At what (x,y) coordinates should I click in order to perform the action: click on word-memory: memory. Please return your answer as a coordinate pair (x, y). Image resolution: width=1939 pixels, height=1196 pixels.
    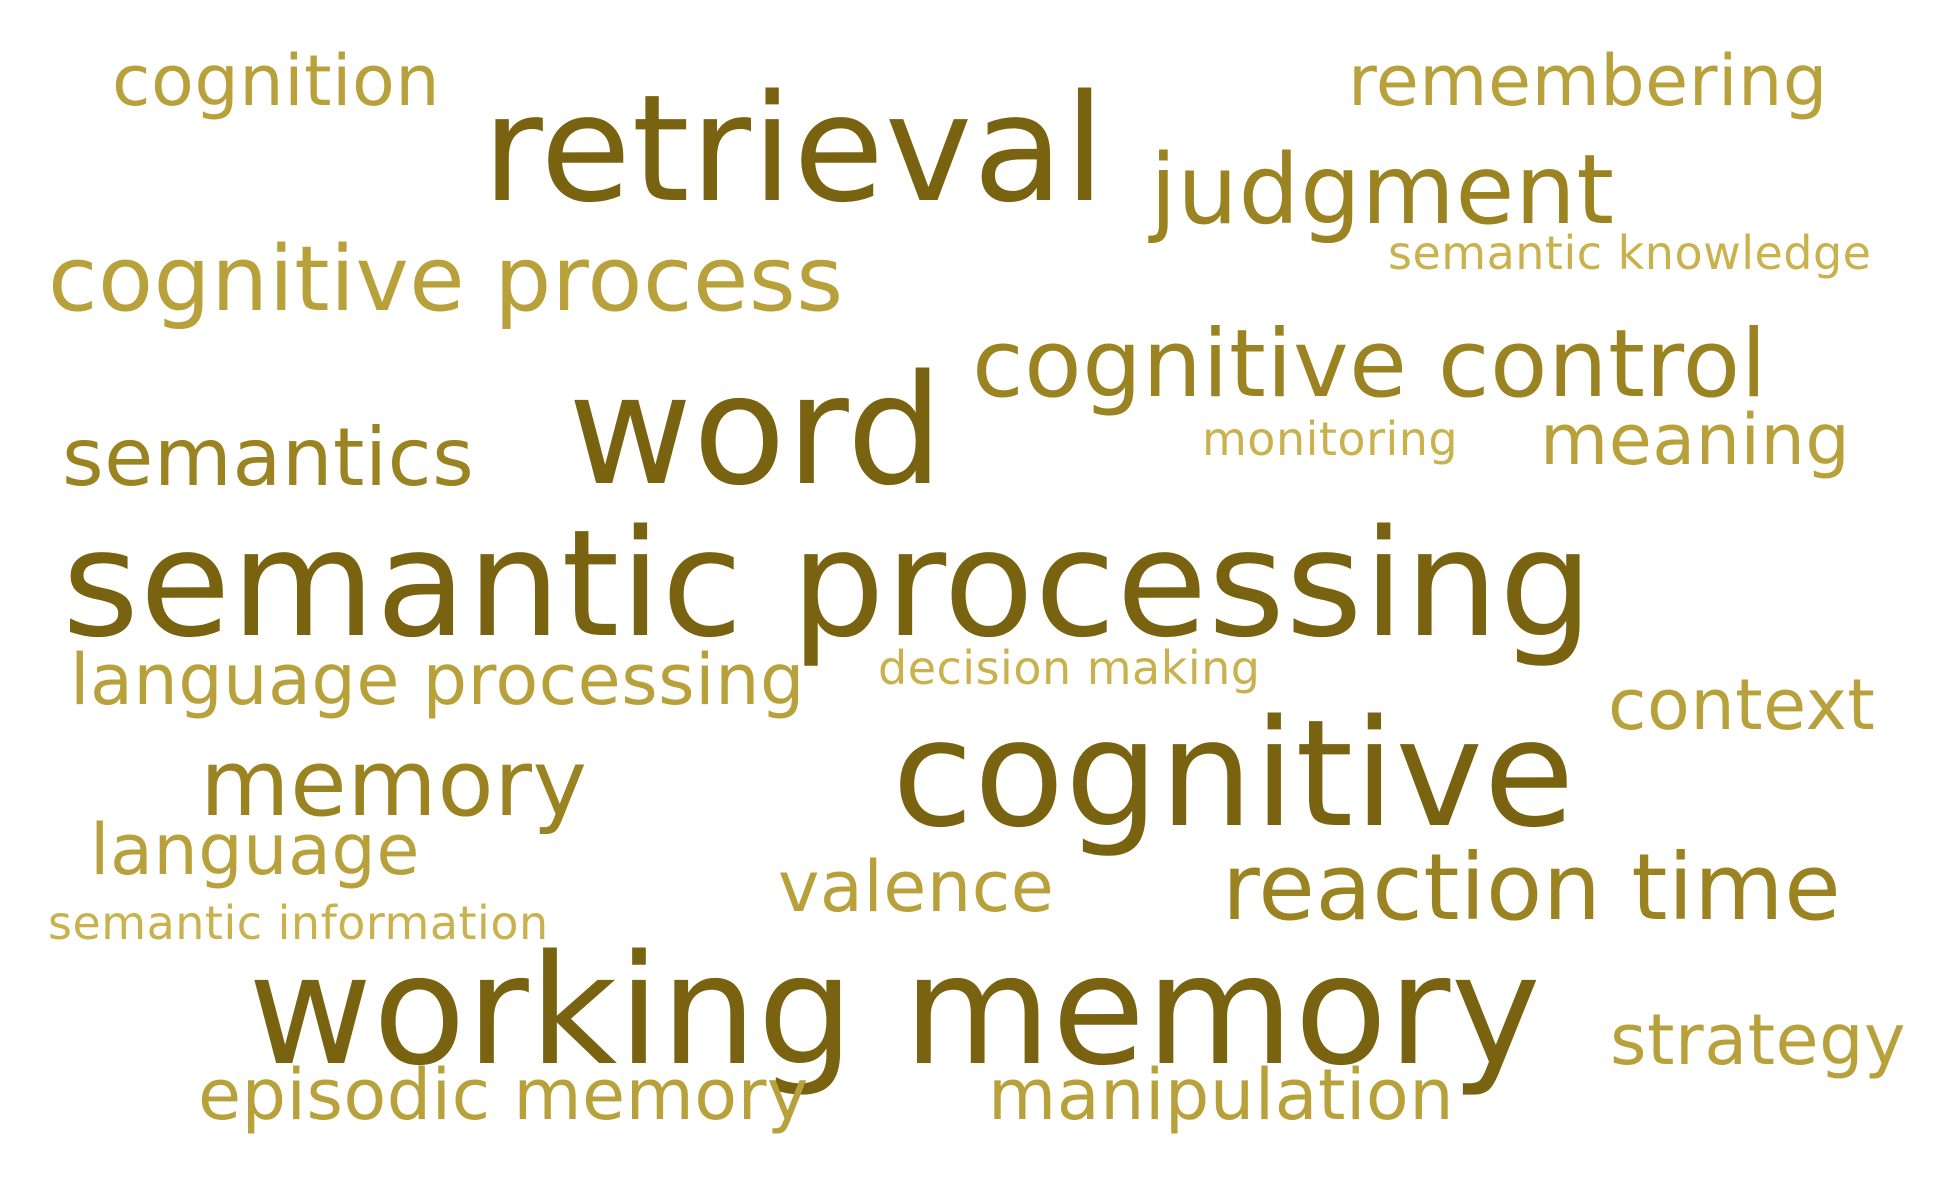
    Looking at the image, I should click on (394, 783).